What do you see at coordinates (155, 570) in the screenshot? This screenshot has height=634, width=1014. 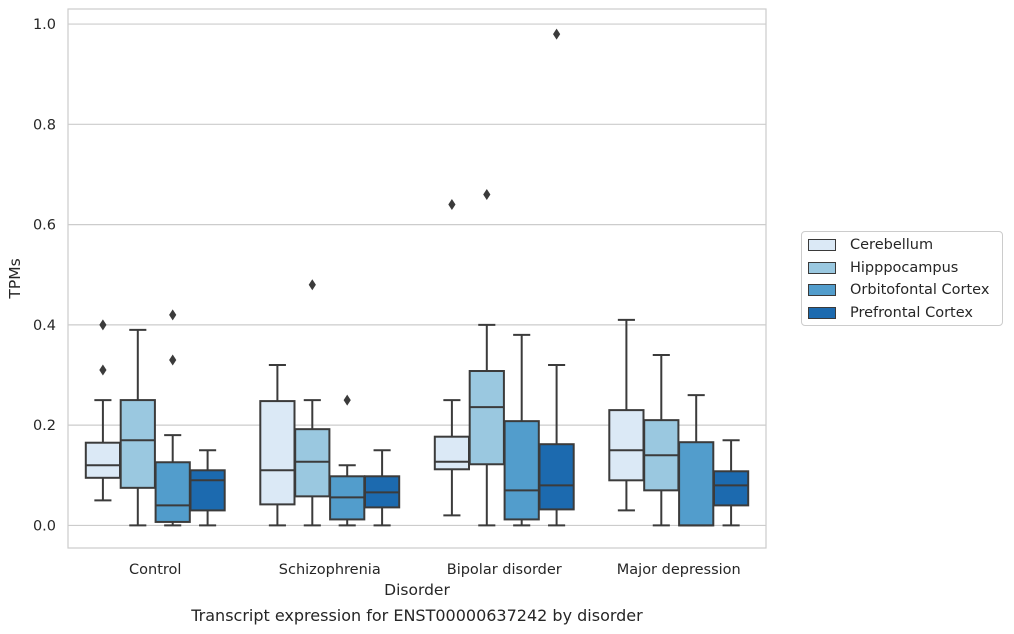 I see `x-tick-label: Control` at bounding box center [155, 570].